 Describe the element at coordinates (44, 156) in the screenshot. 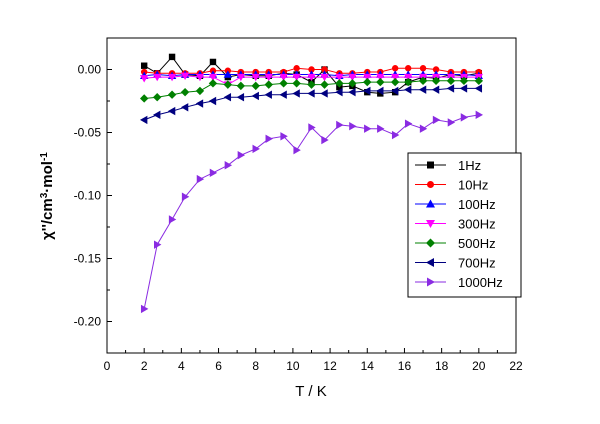

I see `y-axis-title-sup2: -1` at that location.